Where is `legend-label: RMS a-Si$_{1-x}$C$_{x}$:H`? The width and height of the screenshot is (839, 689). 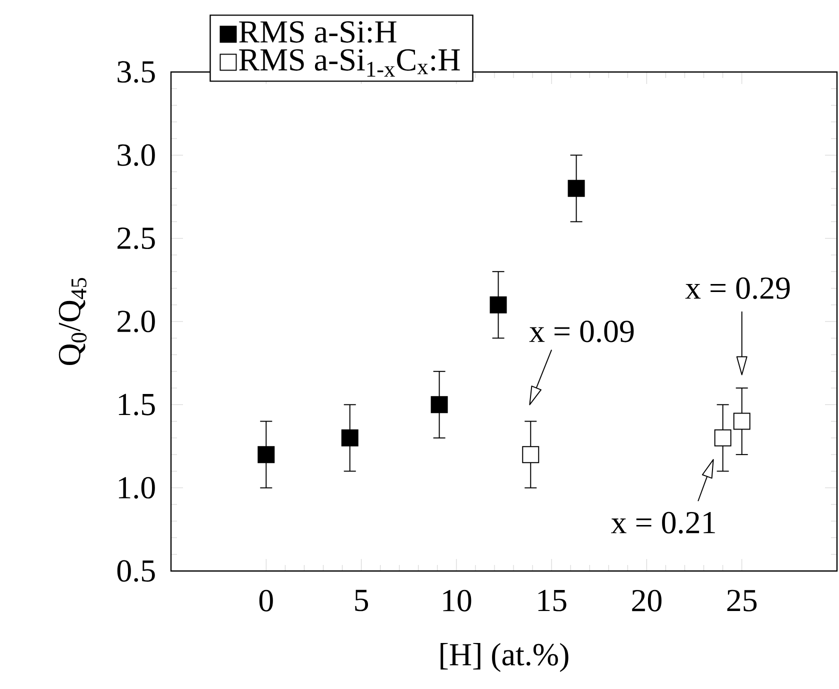
legend-label: RMS a-Si$_{1-x}$C$_{x}$:H is located at coordinates (349, 63).